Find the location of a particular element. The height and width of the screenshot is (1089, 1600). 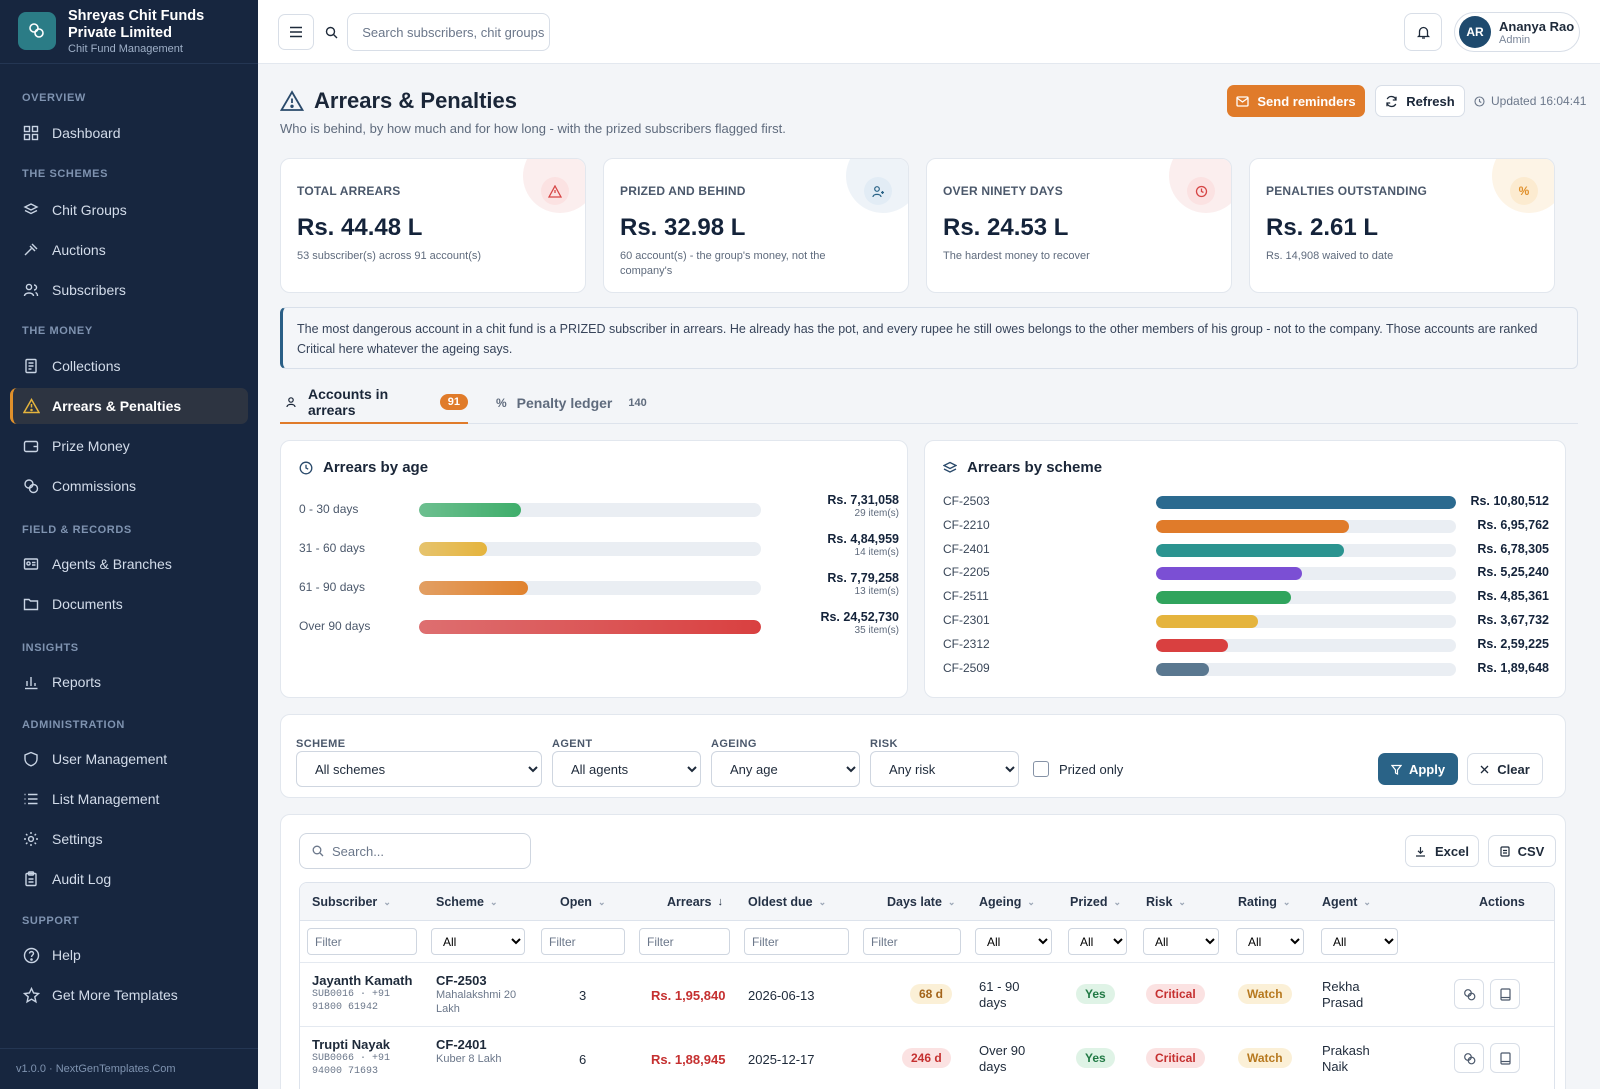

filter-open is located at coordinates (583, 941).